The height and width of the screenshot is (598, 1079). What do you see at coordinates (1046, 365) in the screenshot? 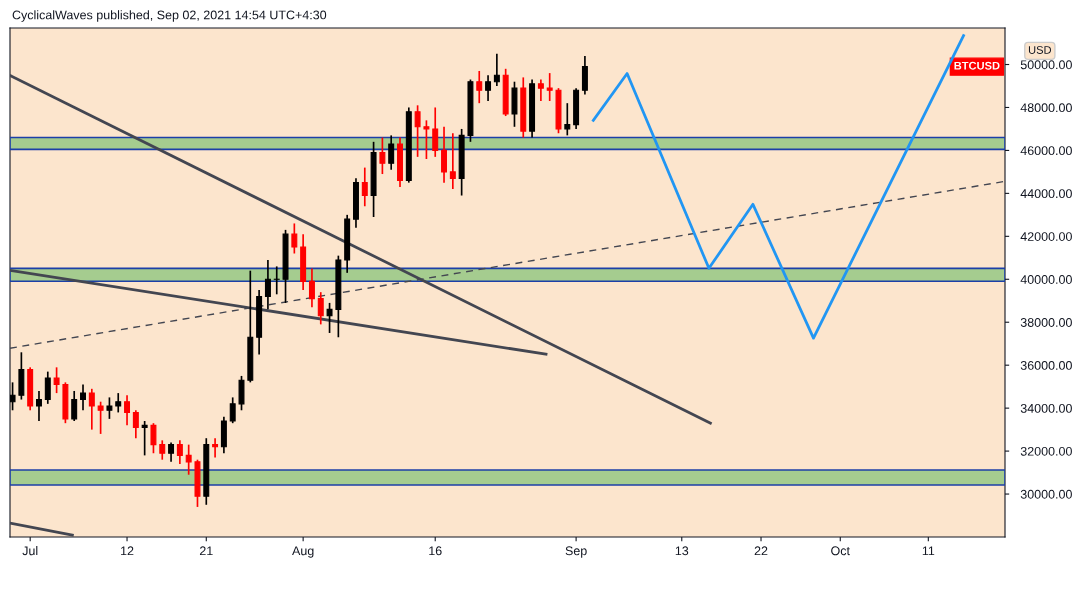
I see `y-tick-label: 36000.00` at bounding box center [1046, 365].